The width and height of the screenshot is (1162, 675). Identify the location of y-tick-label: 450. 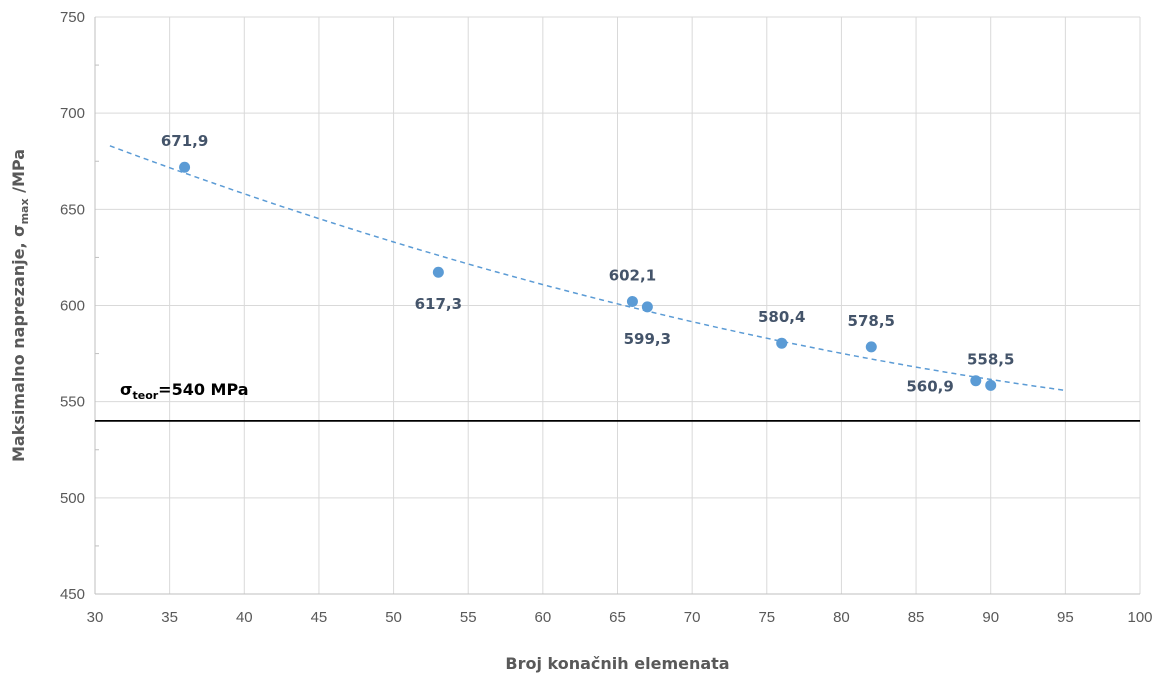
(72, 594).